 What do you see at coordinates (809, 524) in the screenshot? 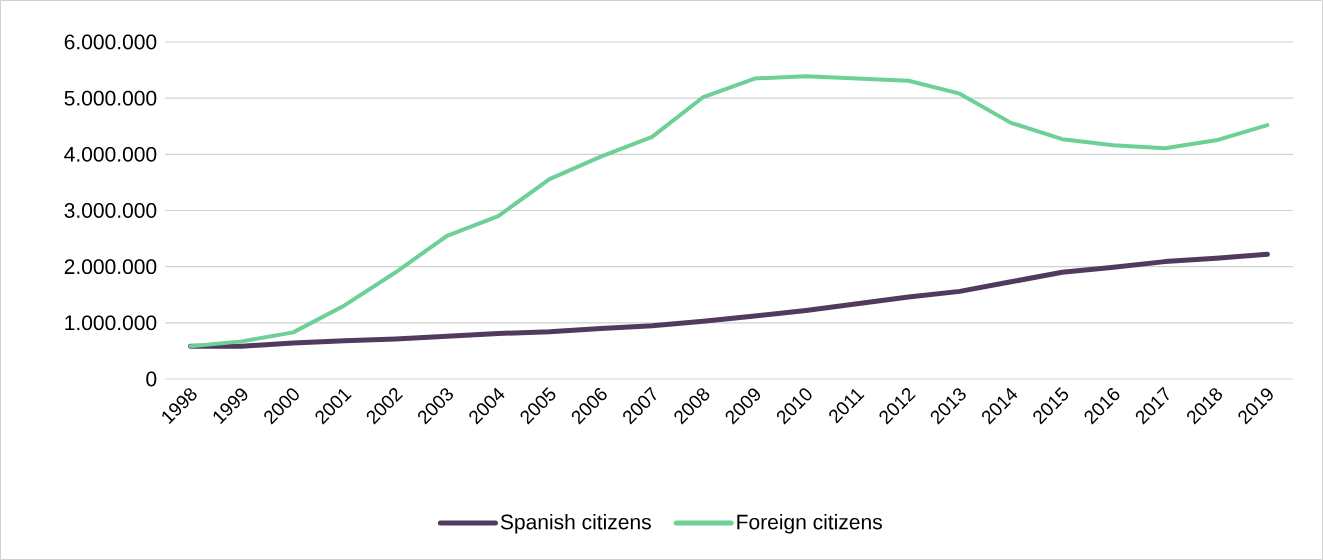
I see `legend-label: Foreign citizens` at bounding box center [809, 524].